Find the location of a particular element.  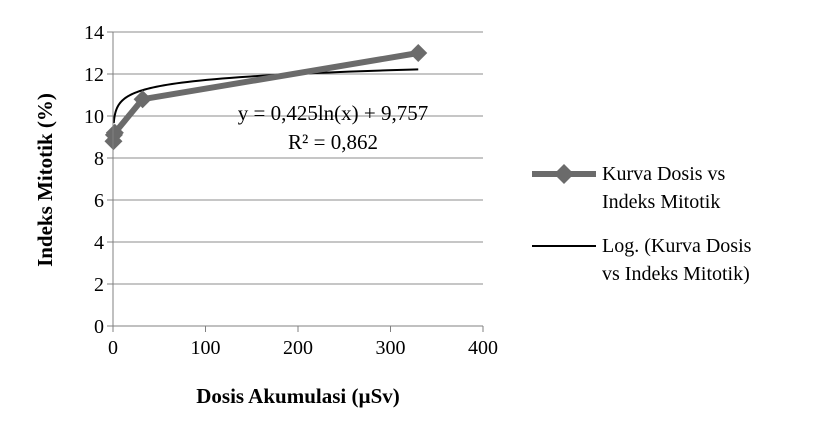

y-tick-label: 10 is located at coordinates (94, 117).